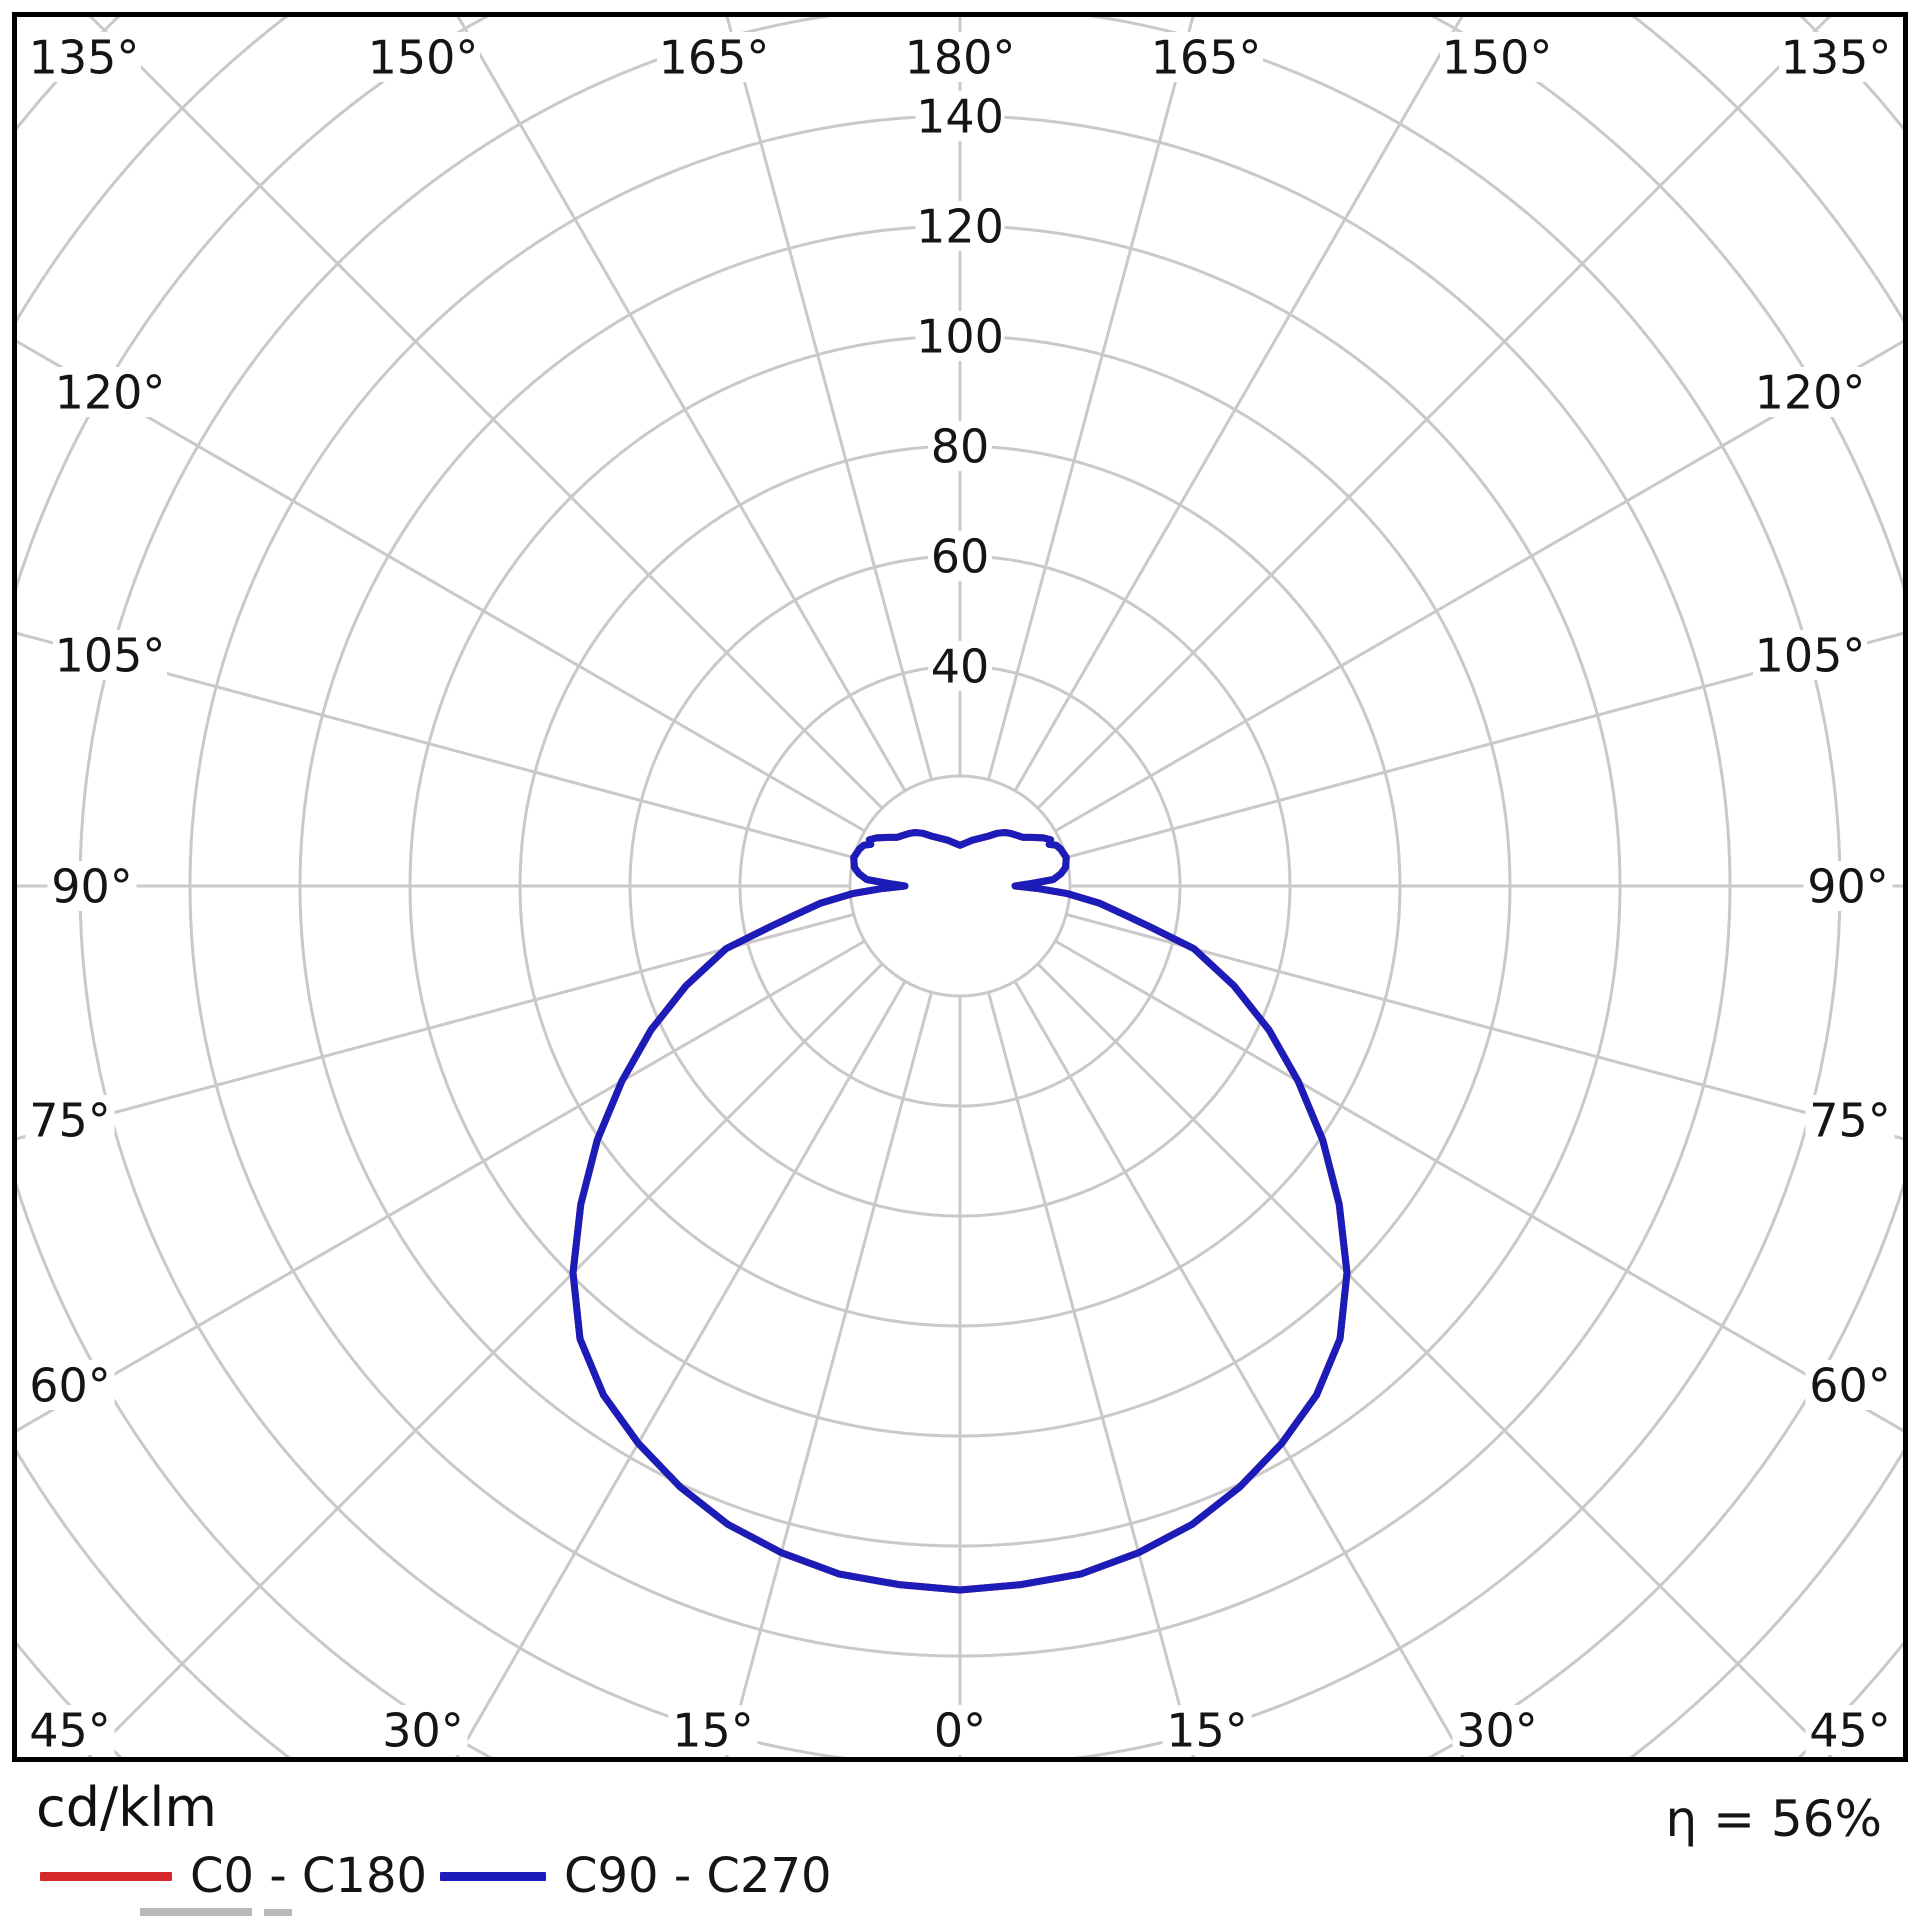 Image resolution: width=1920 pixels, height=1920 pixels. I want to click on legend-item-c0-c180: C0 - C180, so click(233, 1876).